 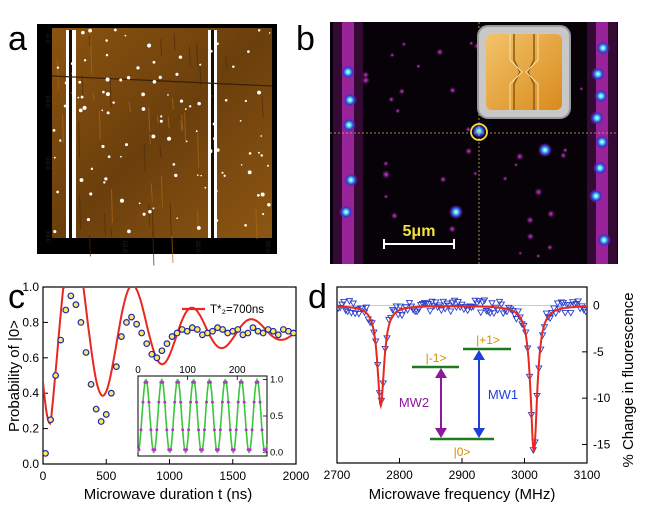 I want to click on panel-c-ytick-label: 0.8, so click(x=30, y=322).